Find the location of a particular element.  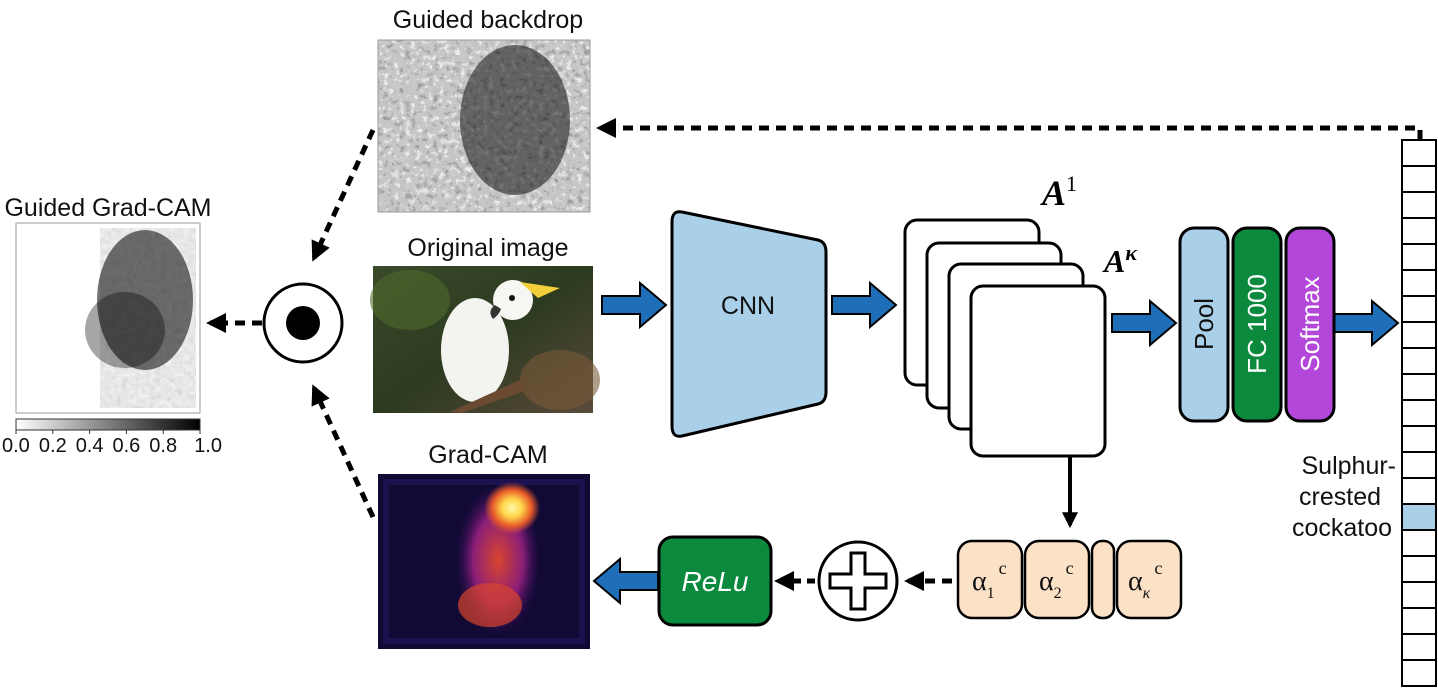

output-vector is located at coordinates (1419, 413).